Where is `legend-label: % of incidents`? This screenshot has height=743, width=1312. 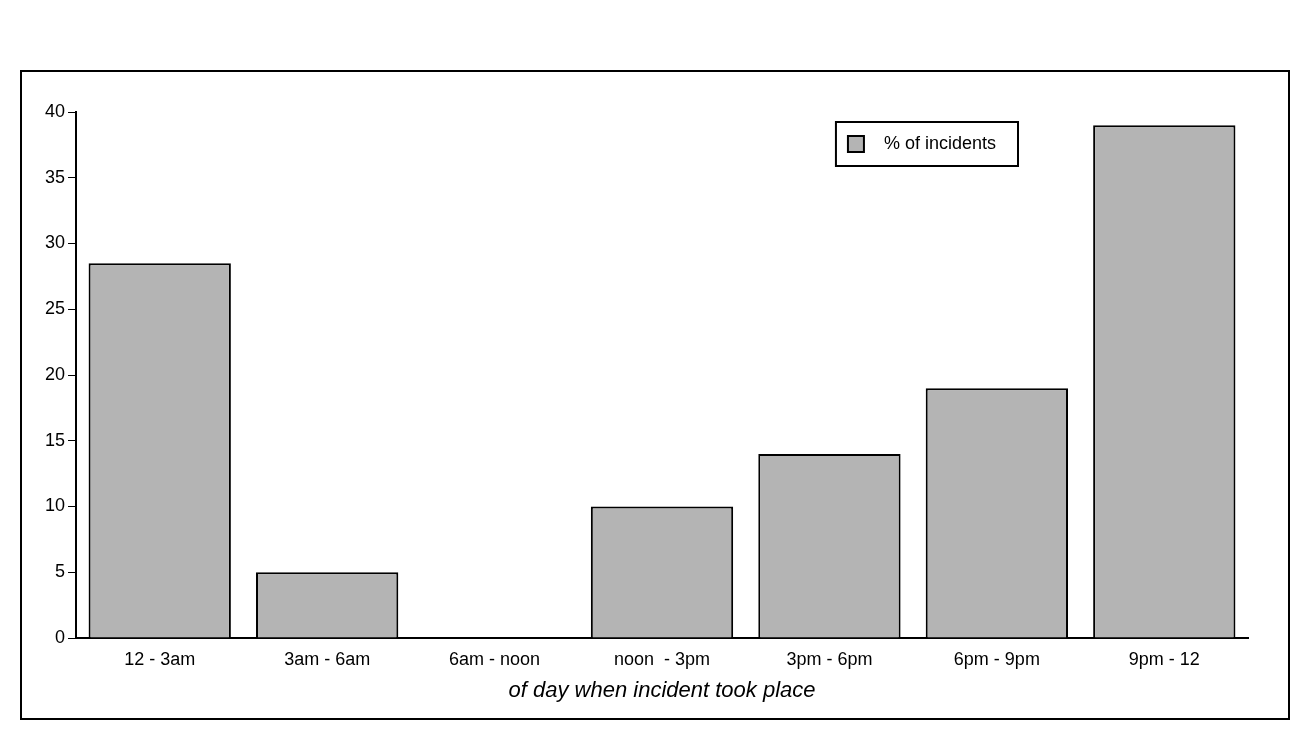 legend-label: % of incidents is located at coordinates (939, 142).